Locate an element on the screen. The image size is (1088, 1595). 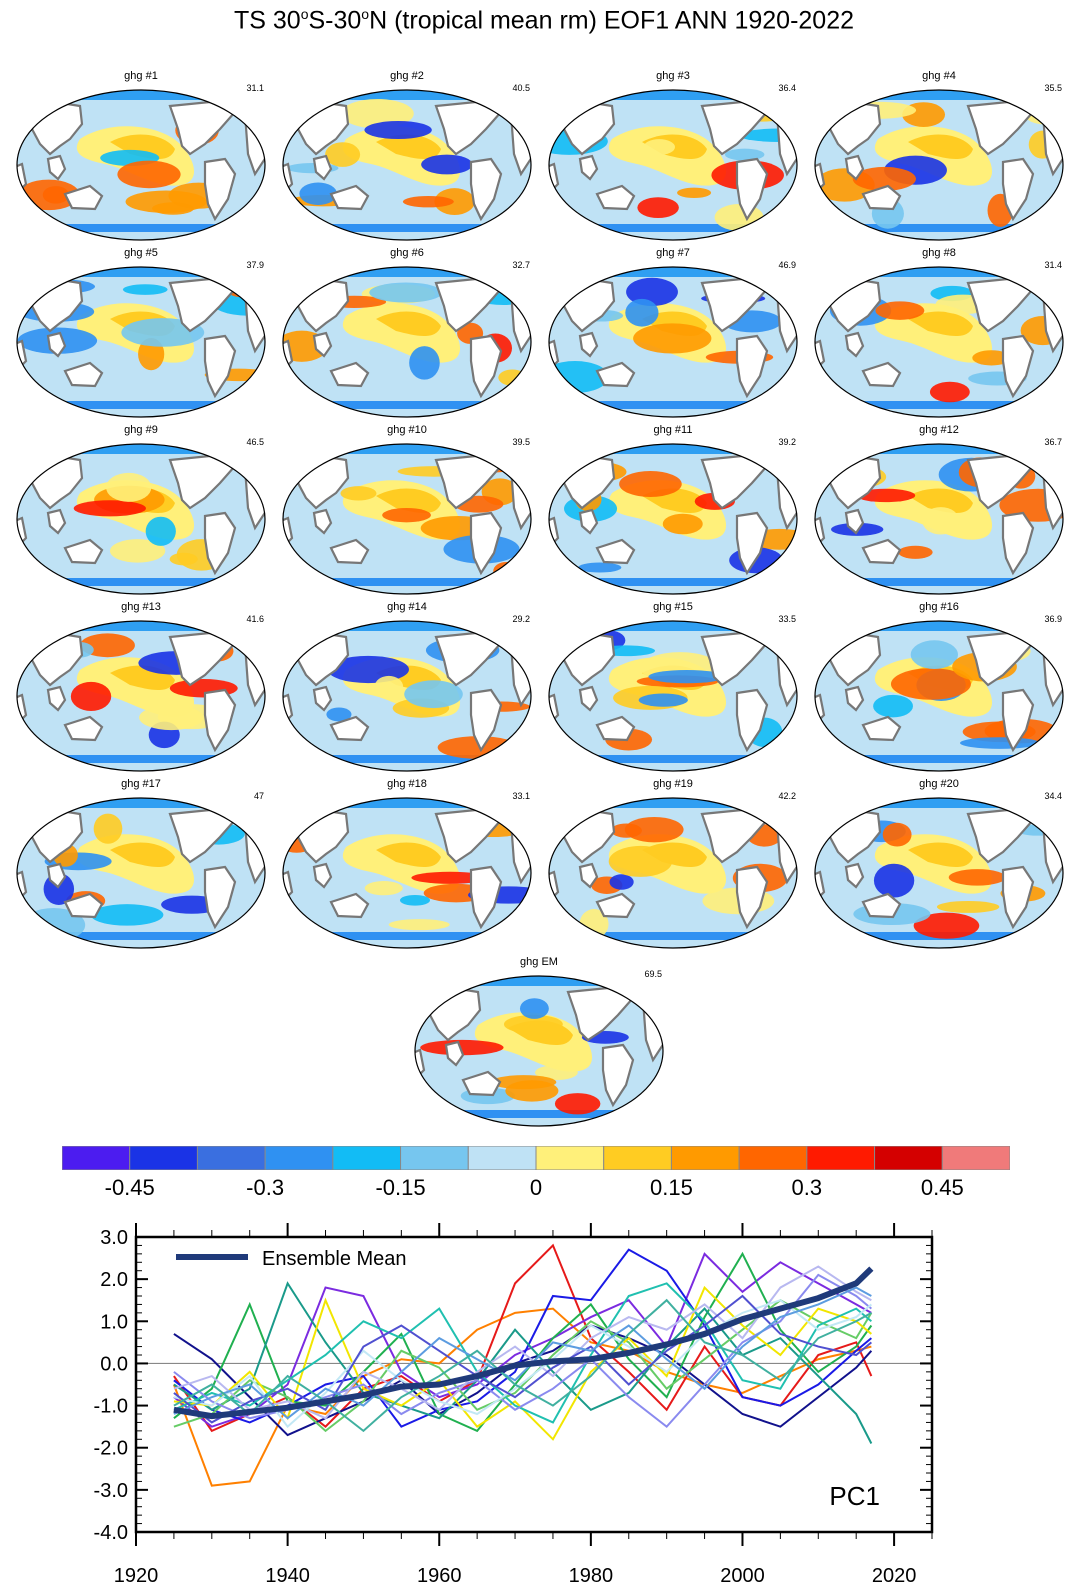
x-tick-label: 2020 is located at coordinates (894, 1576).